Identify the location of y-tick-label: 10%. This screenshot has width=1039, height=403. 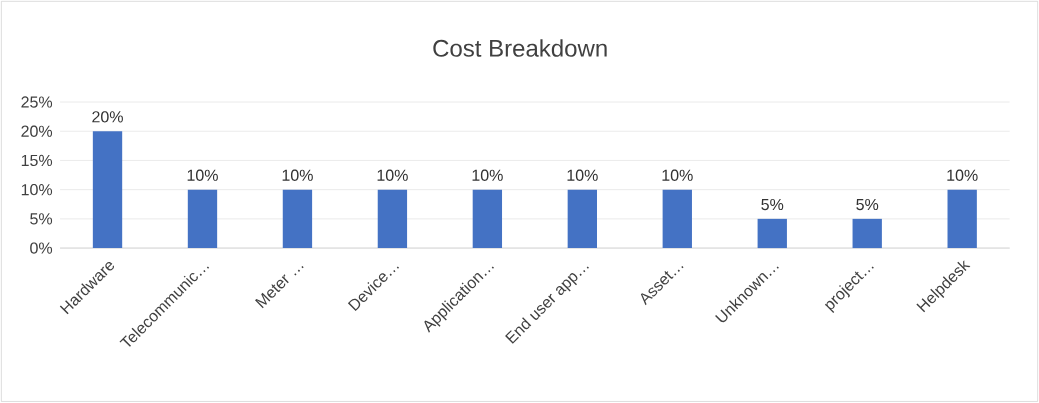
(37, 190).